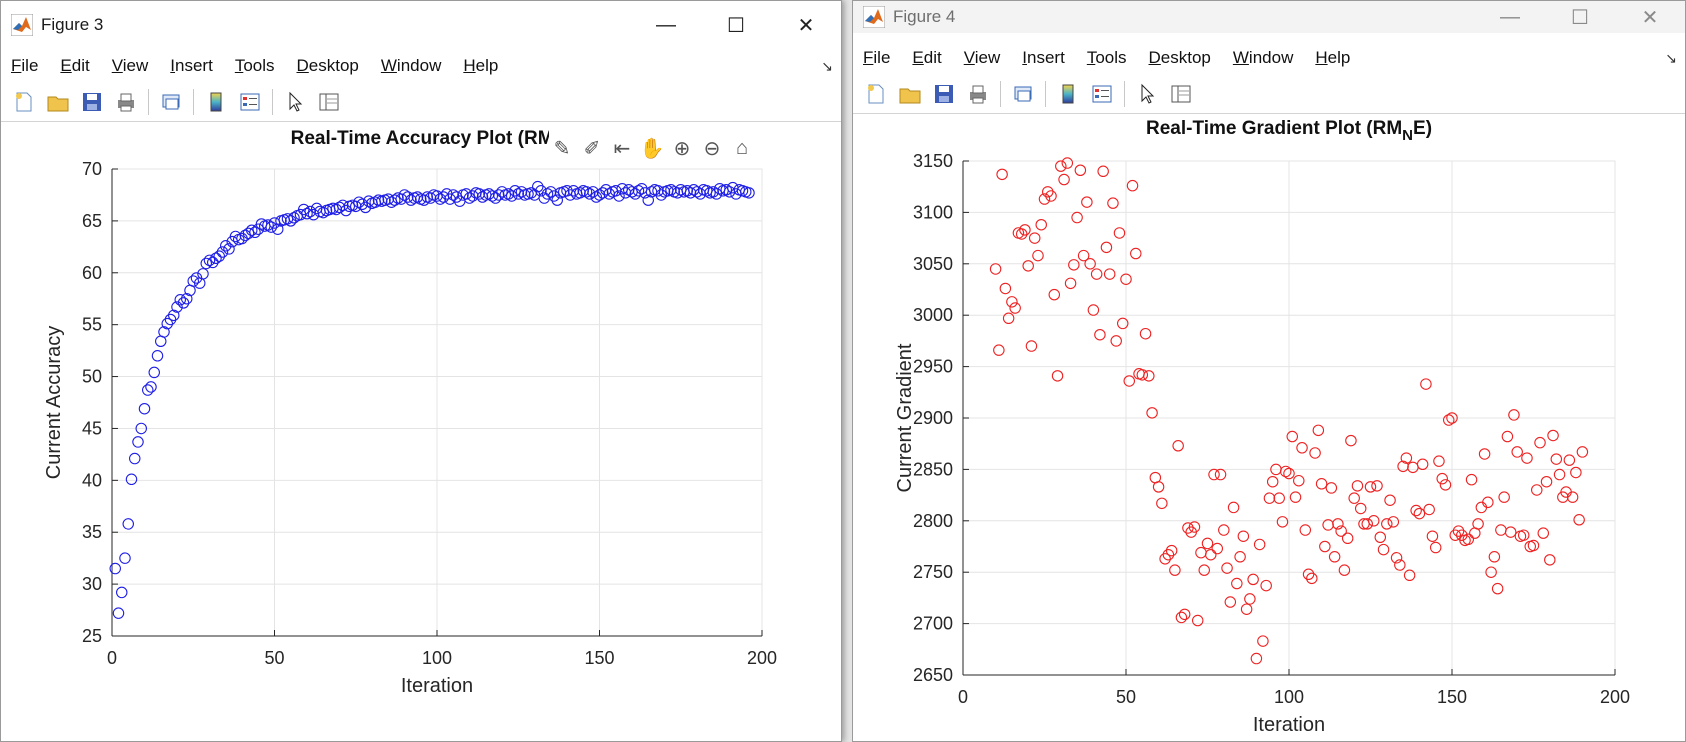 The width and height of the screenshot is (1686, 742). Describe the element at coordinates (274, 658) in the screenshot. I see `x-tick-label: 50` at that location.